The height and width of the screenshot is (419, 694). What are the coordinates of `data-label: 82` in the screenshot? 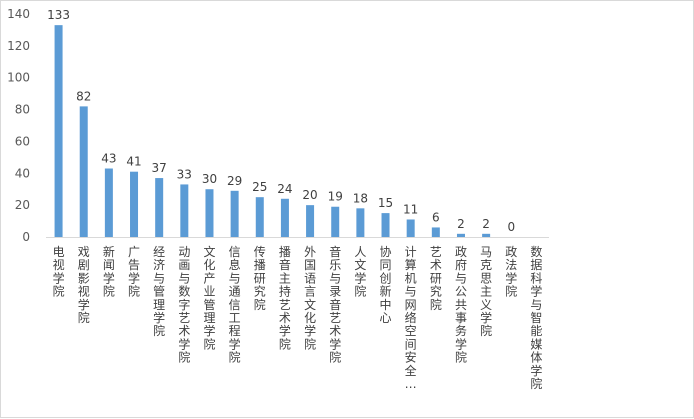 It's located at (83, 96).